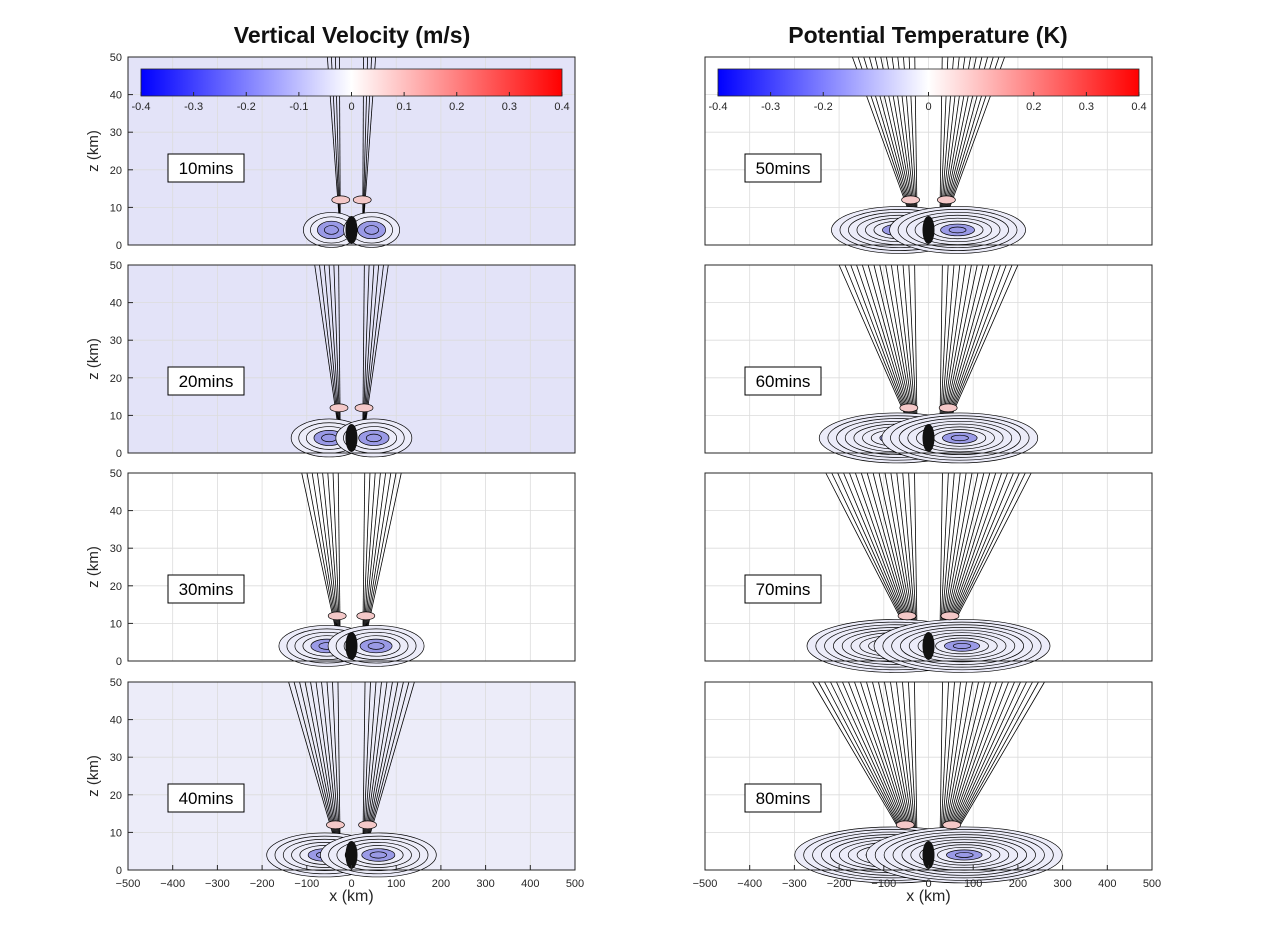  I want to click on colorbar-tick-label: 0.4, so click(561, 107).